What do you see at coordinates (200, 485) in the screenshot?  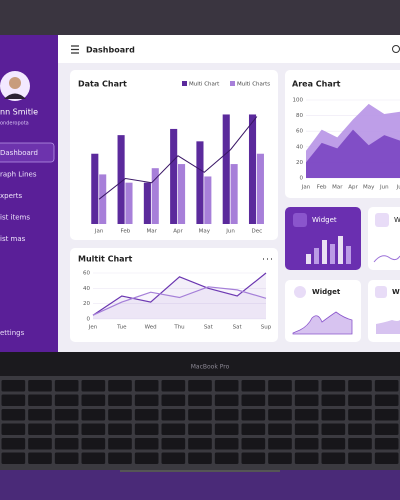 I see `desk` at bounding box center [200, 485].